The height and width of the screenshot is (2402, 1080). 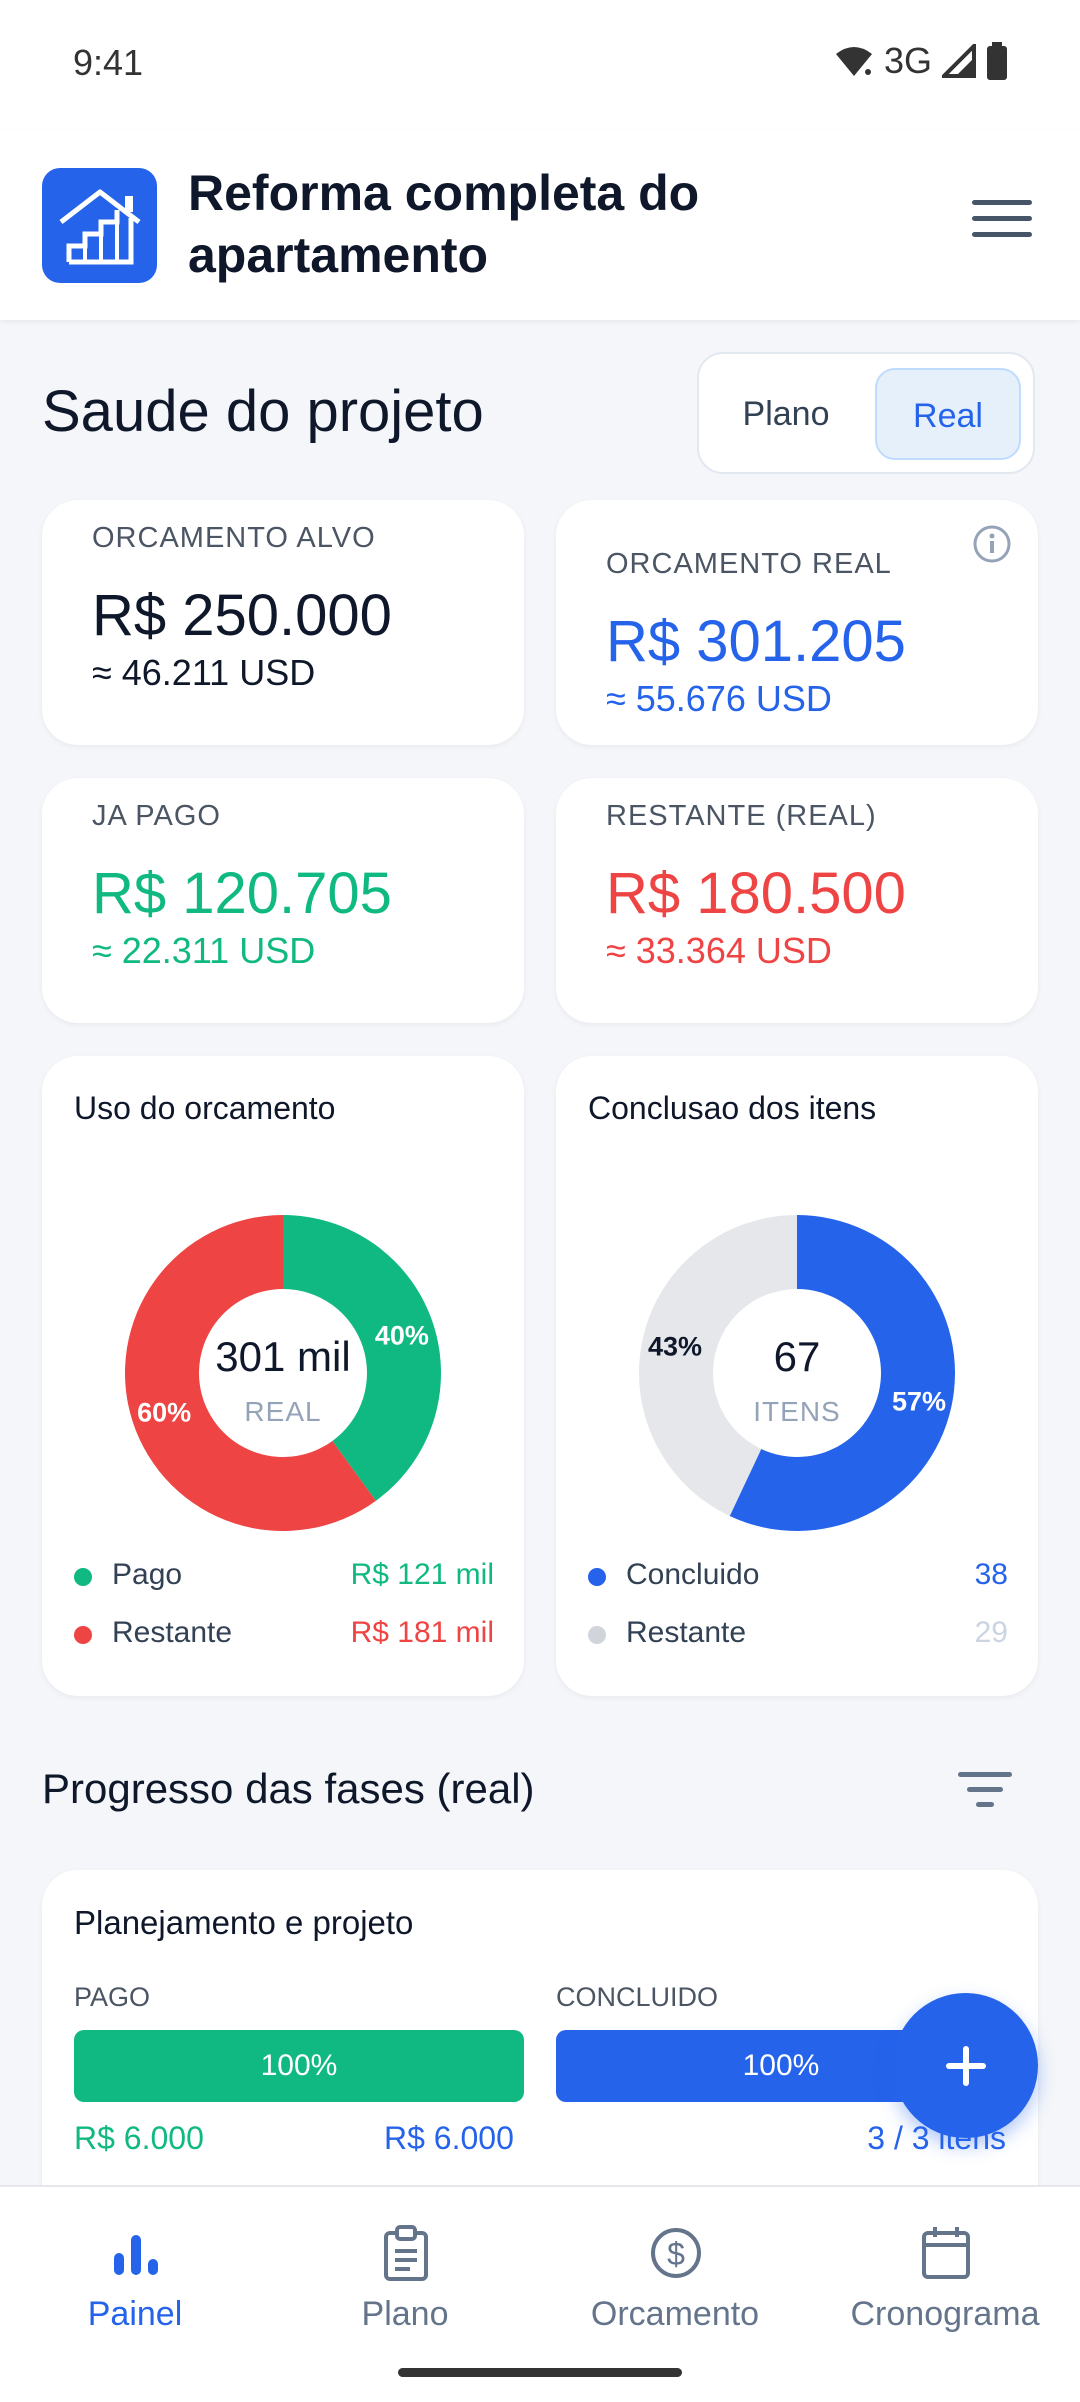 What do you see at coordinates (405, 2314) in the screenshot?
I see `nav-label: Plano` at bounding box center [405, 2314].